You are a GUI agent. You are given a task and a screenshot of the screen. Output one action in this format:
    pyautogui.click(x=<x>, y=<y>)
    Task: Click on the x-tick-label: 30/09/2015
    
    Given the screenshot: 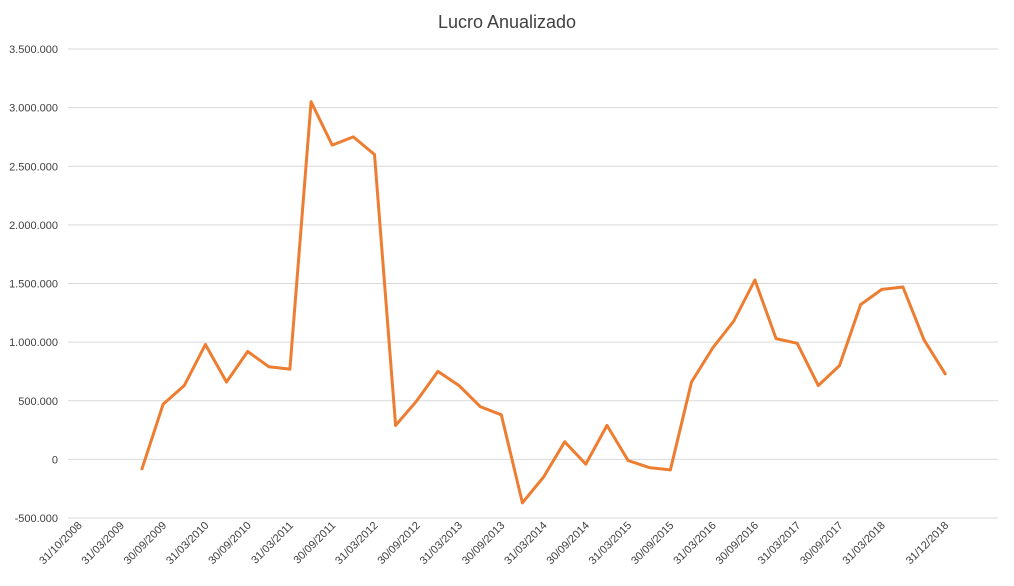 What is the action you would take?
    pyautogui.click(x=652, y=543)
    